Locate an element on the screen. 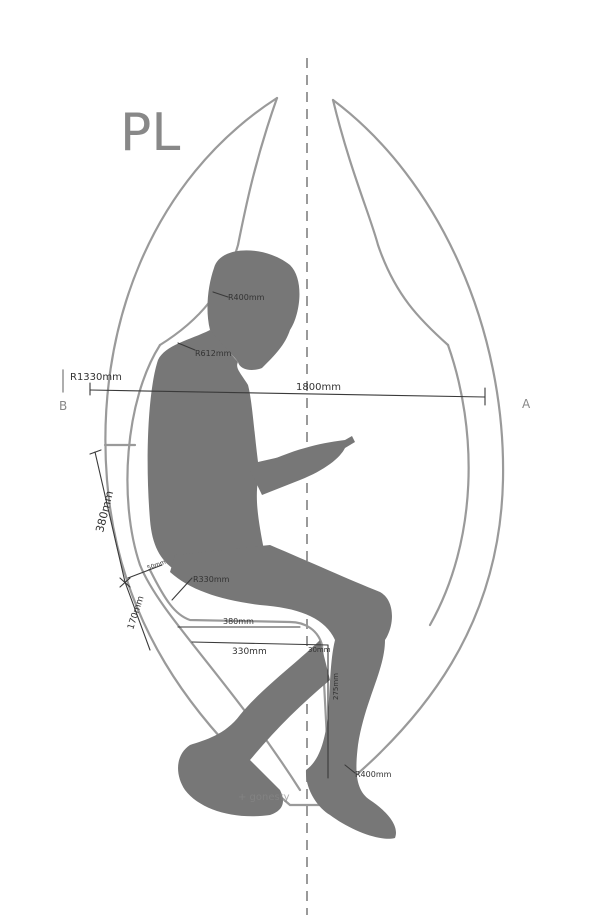 This screenshot has height=917, width=596. sketch-title: PL is located at coordinates (150, 133).